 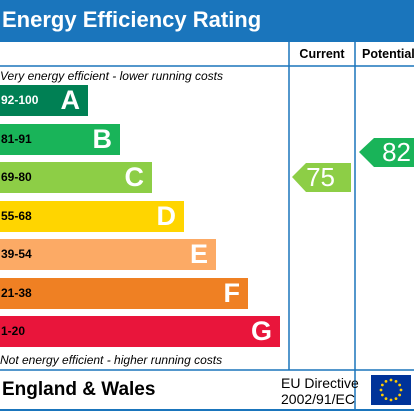 What do you see at coordinates (92, 216) in the screenshot?
I see `band-d: 55-68 D` at bounding box center [92, 216].